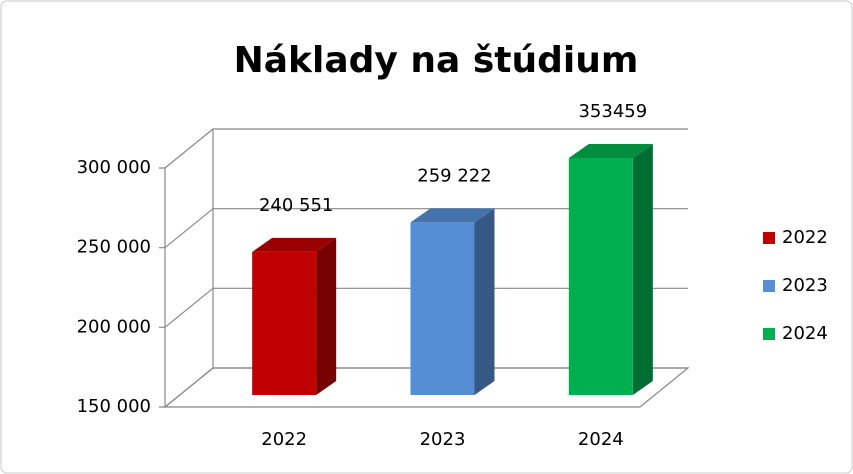 The height and width of the screenshot is (474, 853). Describe the element at coordinates (436, 60) in the screenshot. I see `chart-title: Náklady na štúdium` at that location.